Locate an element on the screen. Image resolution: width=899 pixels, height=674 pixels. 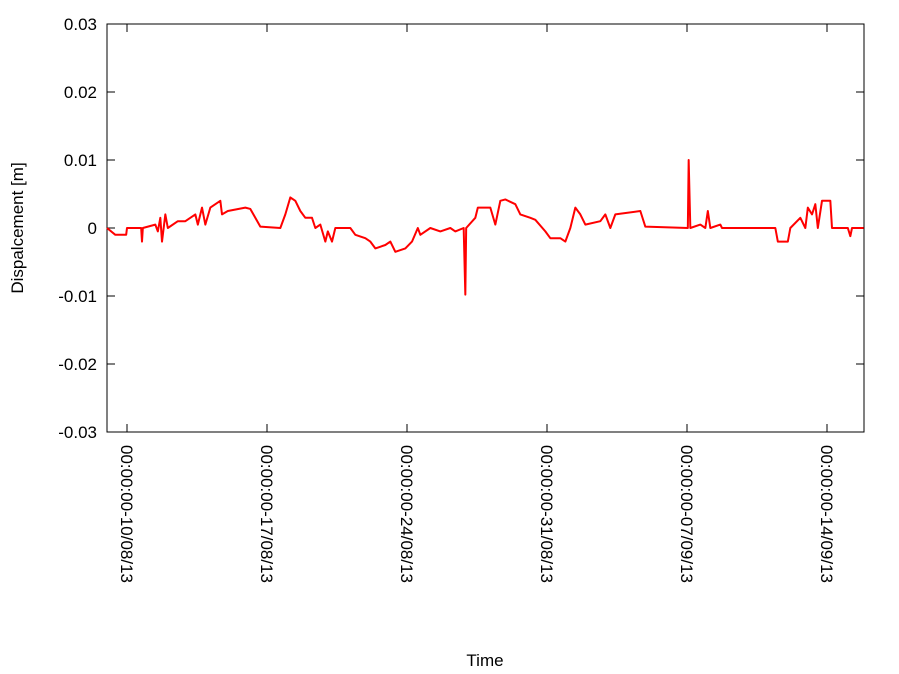
x-tick-label: 00:00:00-17/08/13 is located at coordinates (266, 514).